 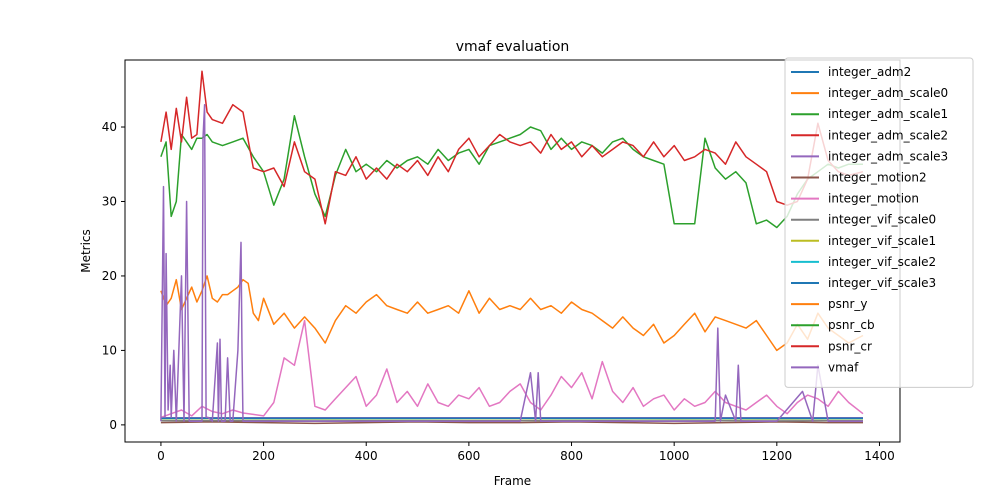 What do you see at coordinates (777, 456) in the screenshot?
I see `x-tick-label: 1200` at bounding box center [777, 456].